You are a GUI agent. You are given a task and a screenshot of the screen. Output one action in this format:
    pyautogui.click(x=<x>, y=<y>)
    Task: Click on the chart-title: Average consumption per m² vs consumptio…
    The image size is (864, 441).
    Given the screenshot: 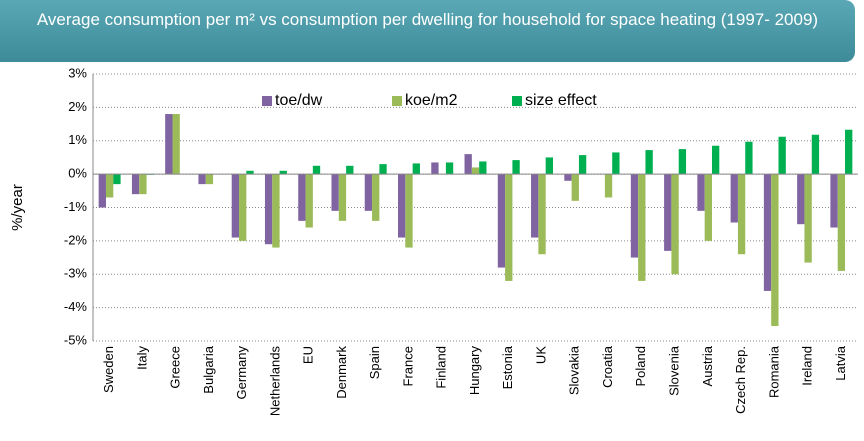 What is the action you would take?
    pyautogui.click(x=427, y=31)
    